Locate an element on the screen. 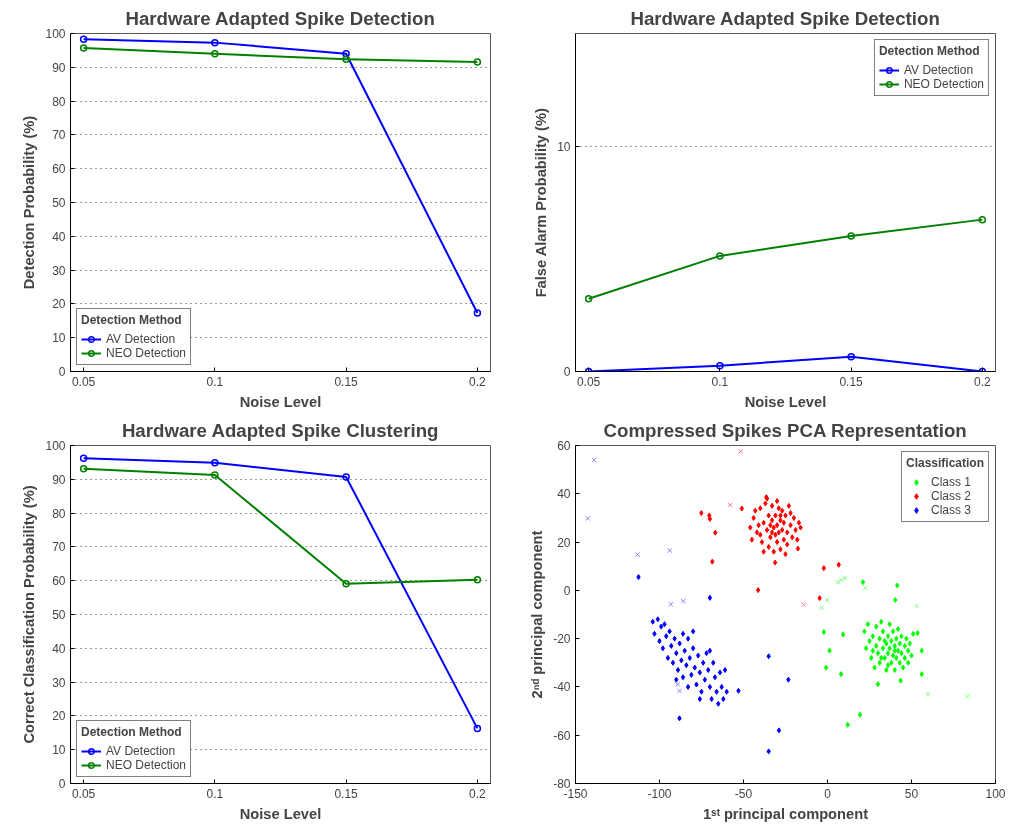 The height and width of the screenshot is (833, 1019). legend-label: Class 2 is located at coordinates (950, 496).